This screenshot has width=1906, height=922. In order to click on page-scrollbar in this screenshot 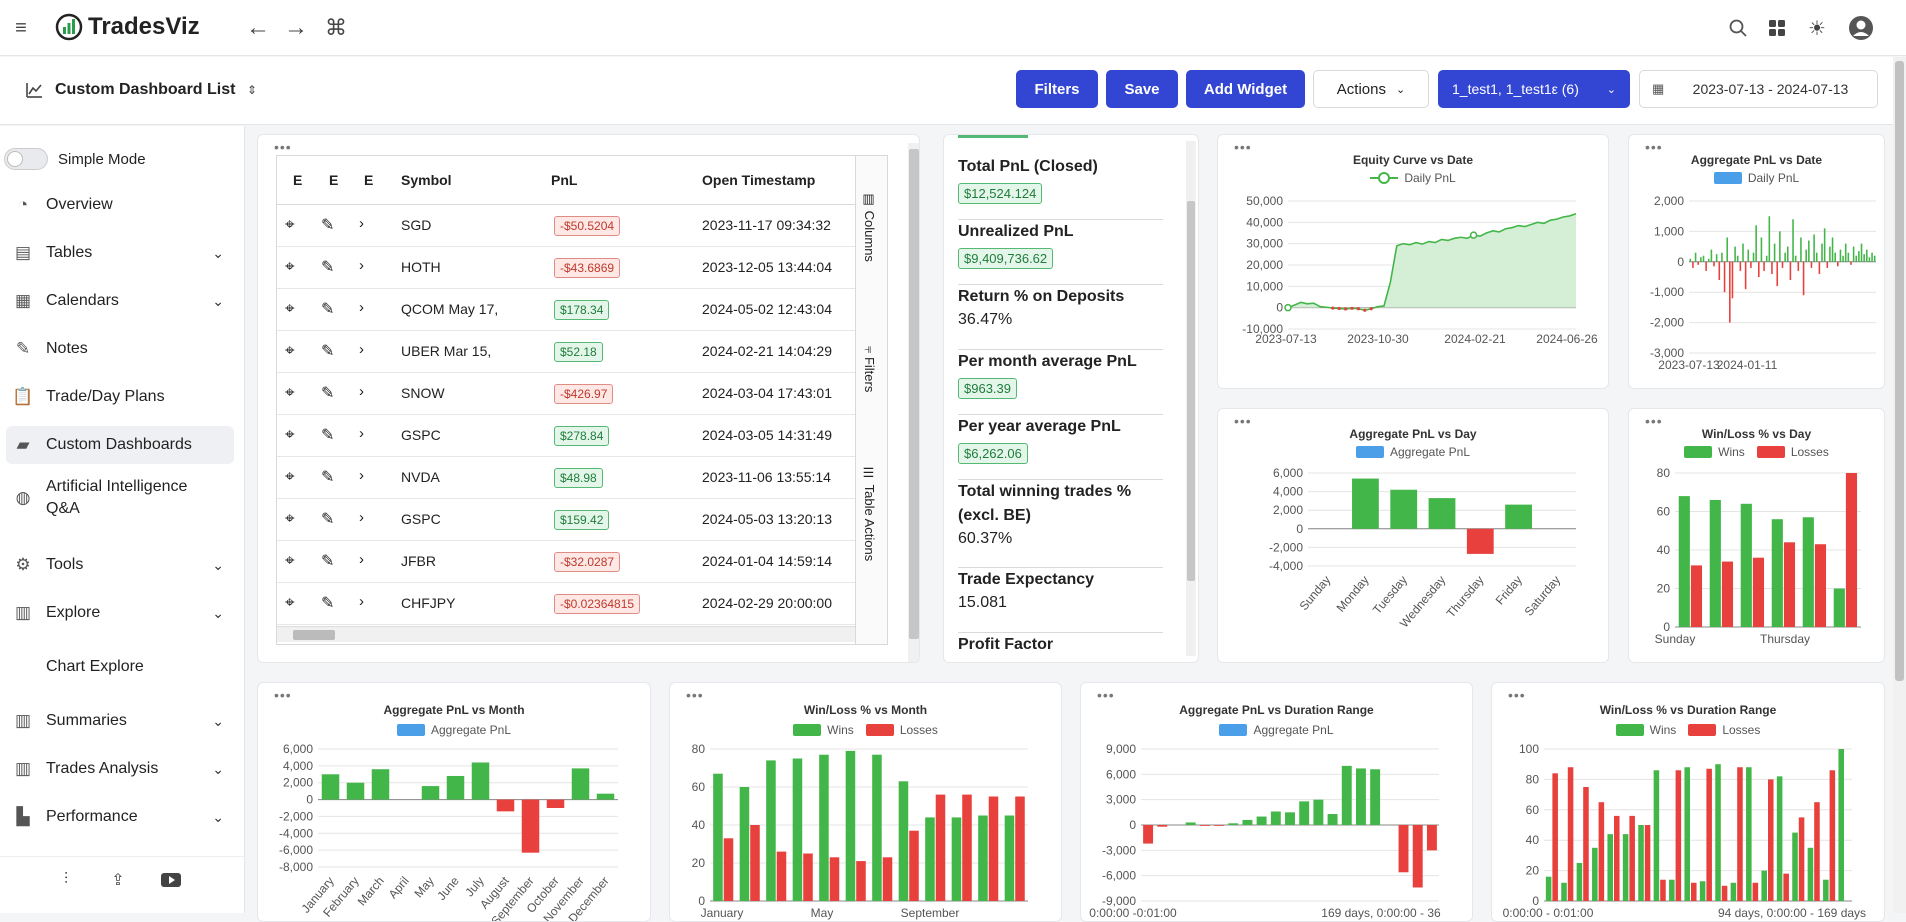, I will do `click(1899, 485)`.